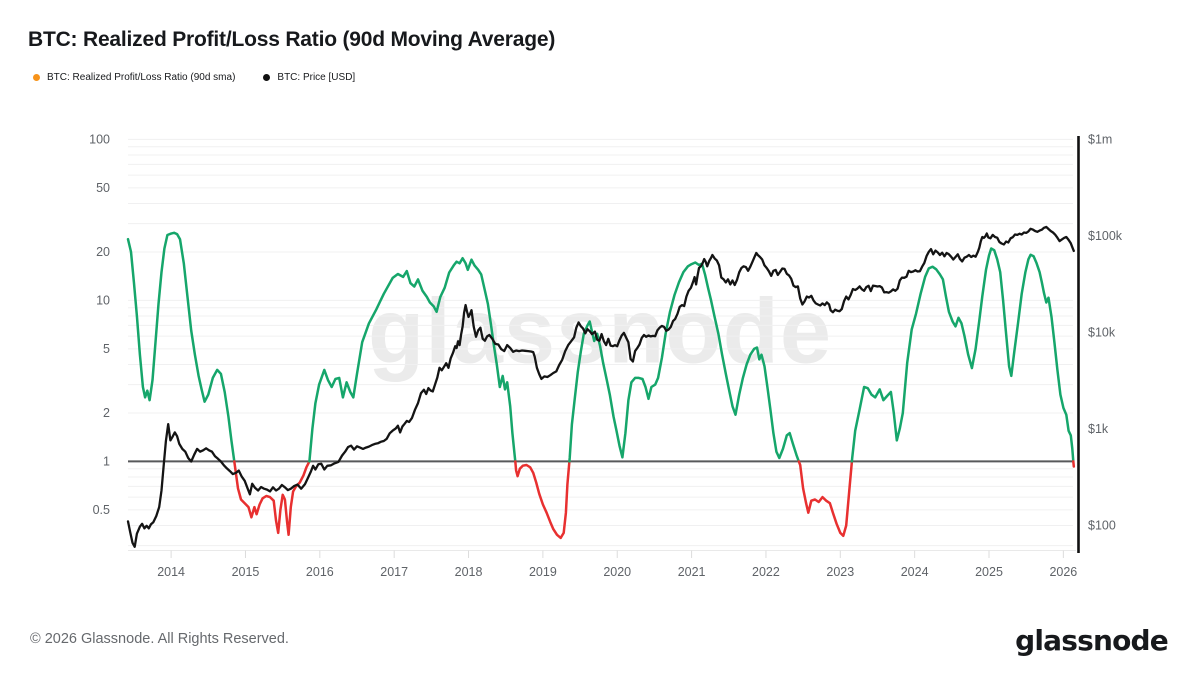  Describe the element at coordinates (106, 349) in the screenshot. I see `left-axis-tick-label: 5` at that location.